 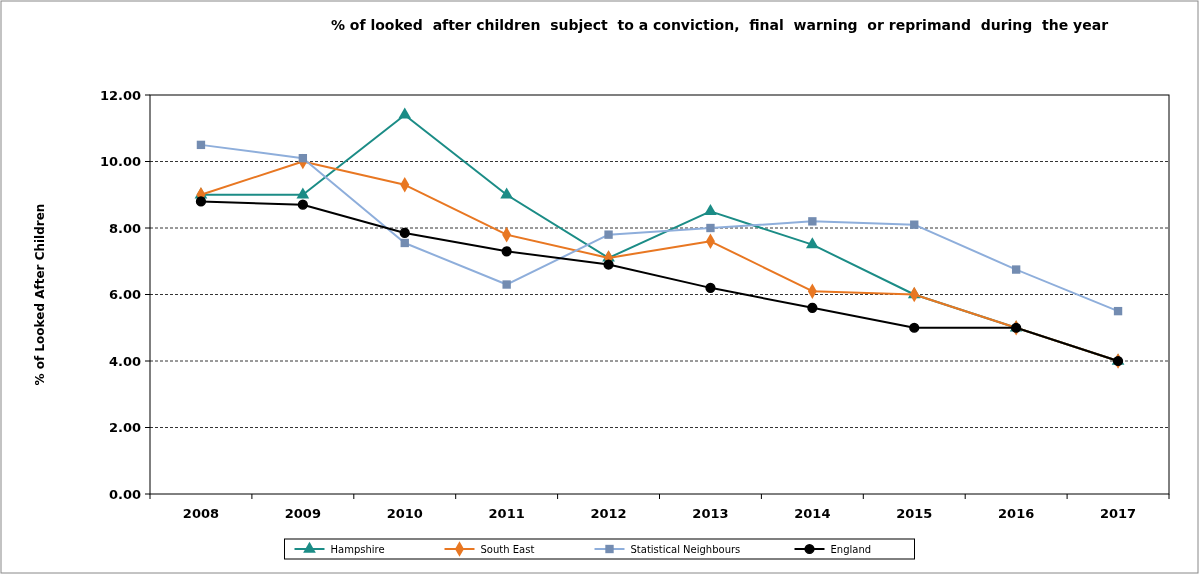 What do you see at coordinates (851, 549) in the screenshot?
I see `legend-label: England` at bounding box center [851, 549].